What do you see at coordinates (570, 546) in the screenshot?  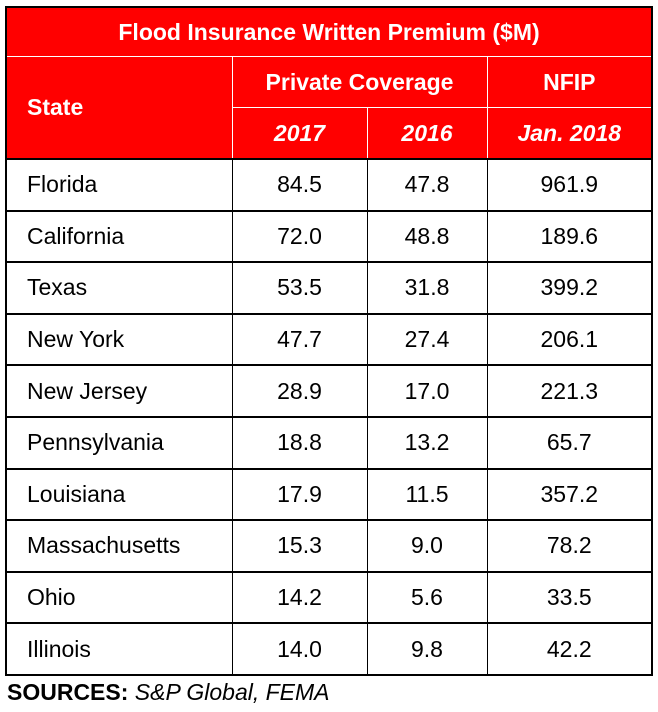 I see `cell-nfip-jan-2018: 78.2` at bounding box center [570, 546].